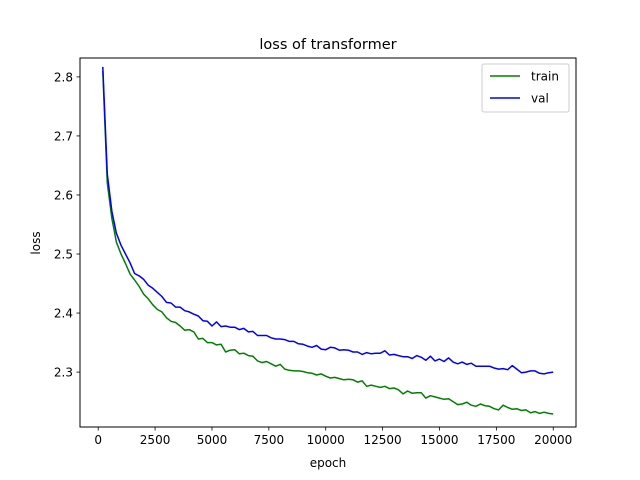 Image resolution: width=640 pixels, height=480 pixels. What do you see at coordinates (98, 440) in the screenshot?
I see `x-tick-label: 0` at bounding box center [98, 440].